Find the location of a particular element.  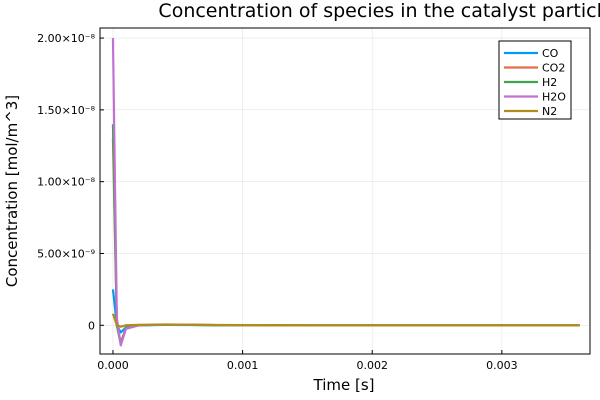

series-line-n2 is located at coordinates (345, 320).